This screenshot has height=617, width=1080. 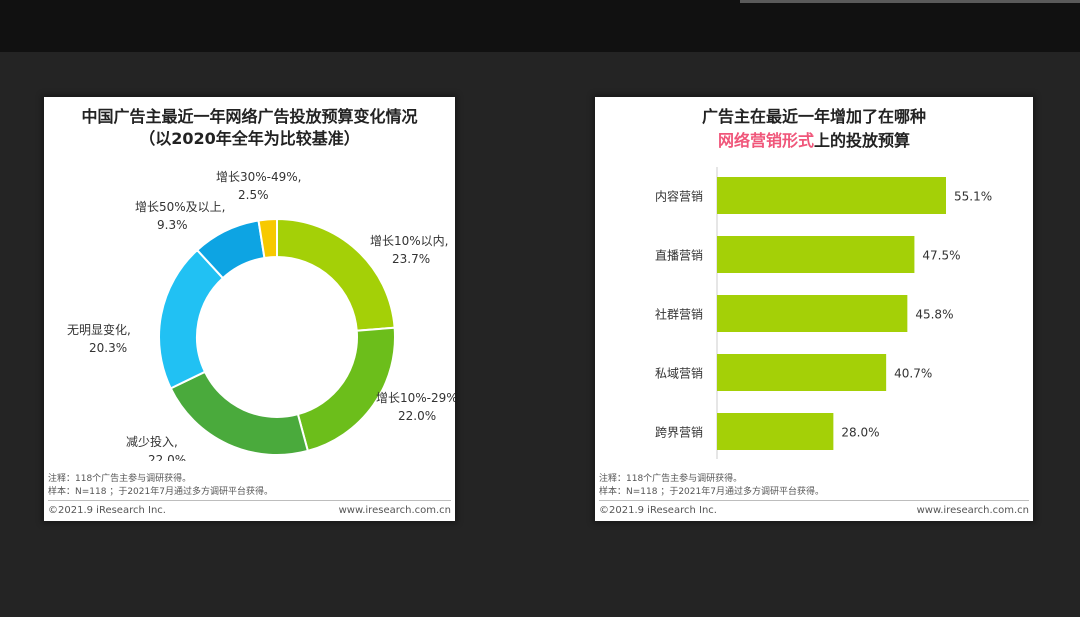 What do you see at coordinates (934, 315) in the screenshot?
I see `bar-value-label: 45.8%` at bounding box center [934, 315].